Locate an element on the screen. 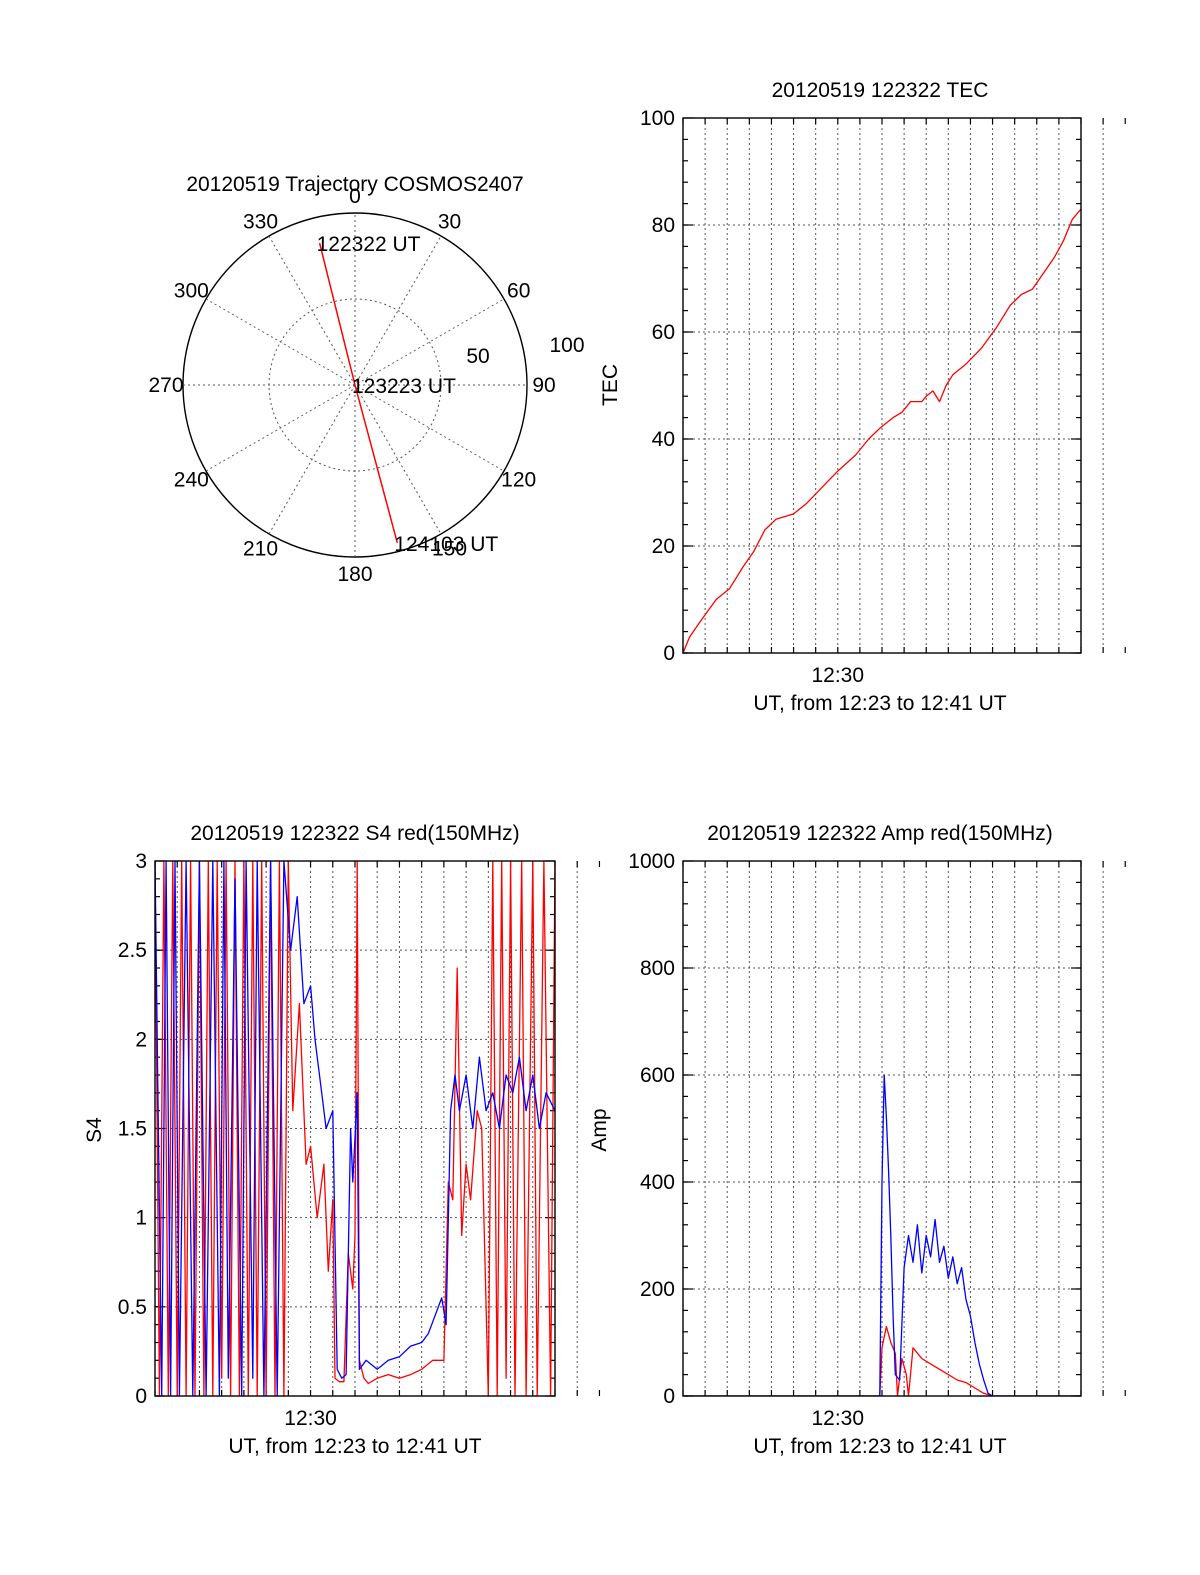 The height and width of the screenshot is (1575, 1200). polar-inner-ring is located at coordinates (355, 385).